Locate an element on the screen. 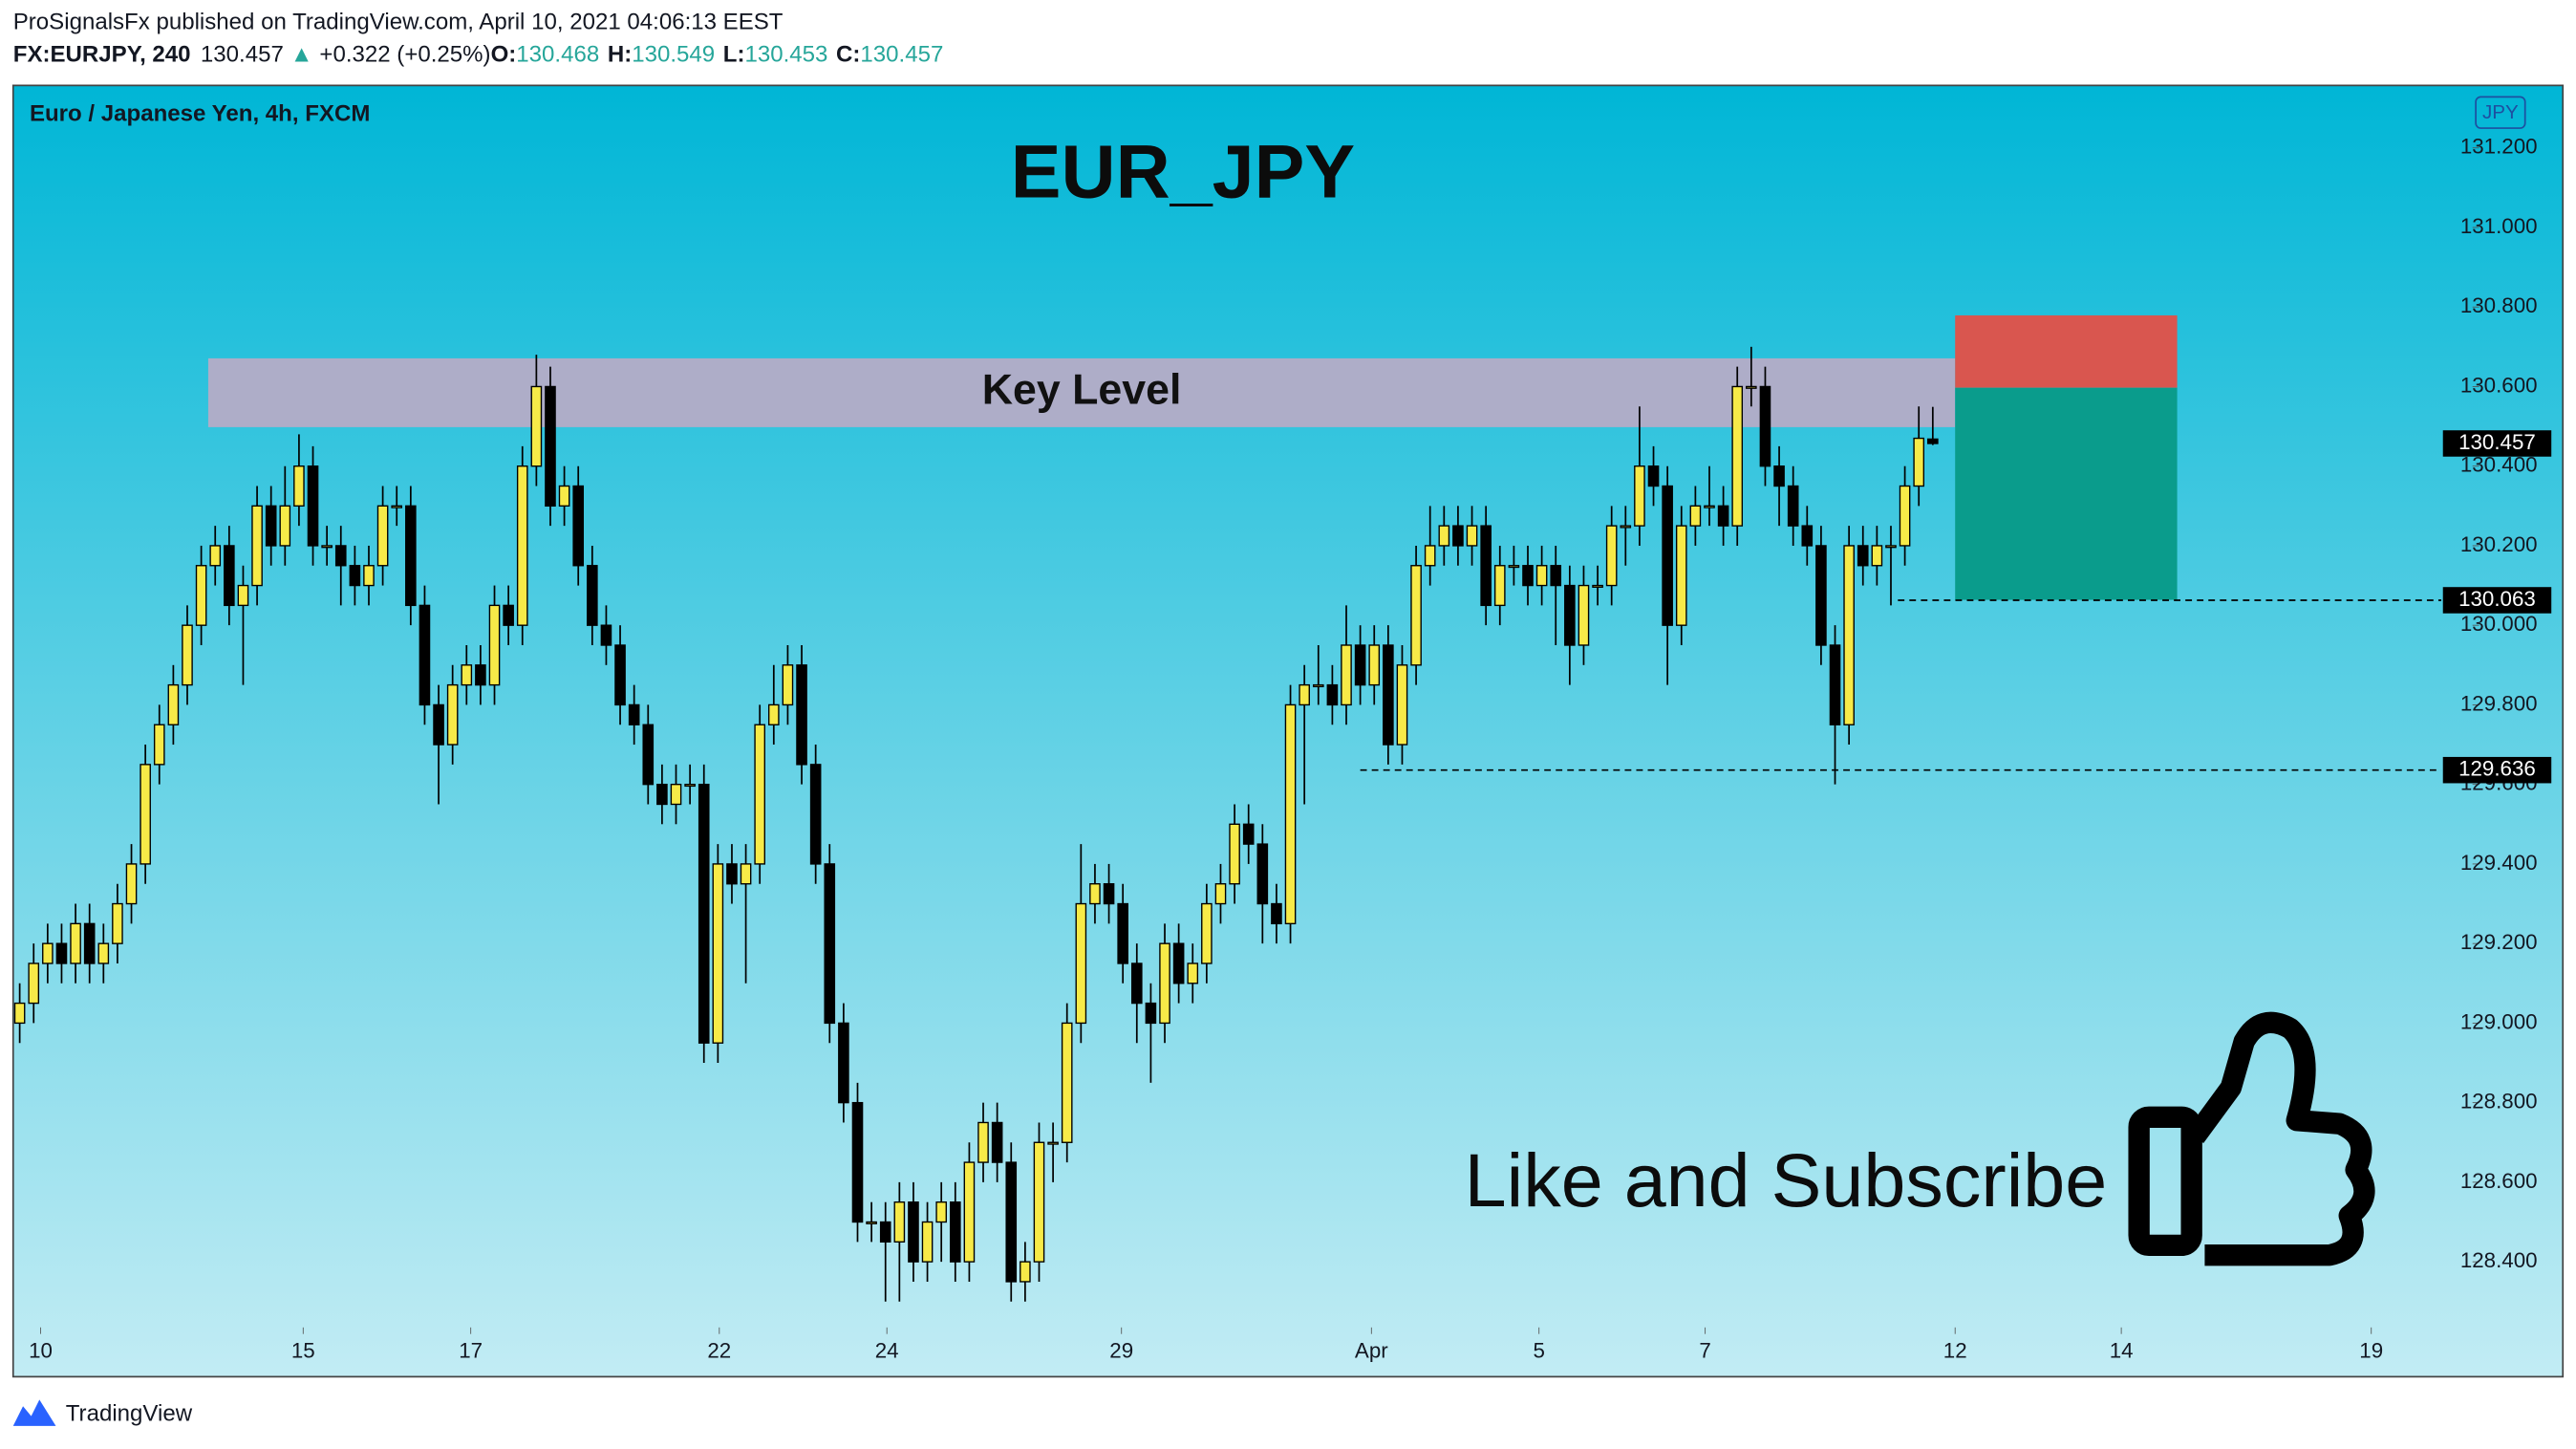 The width and height of the screenshot is (2576, 1449). y-tick-label: 130.600 is located at coordinates (2499, 385).